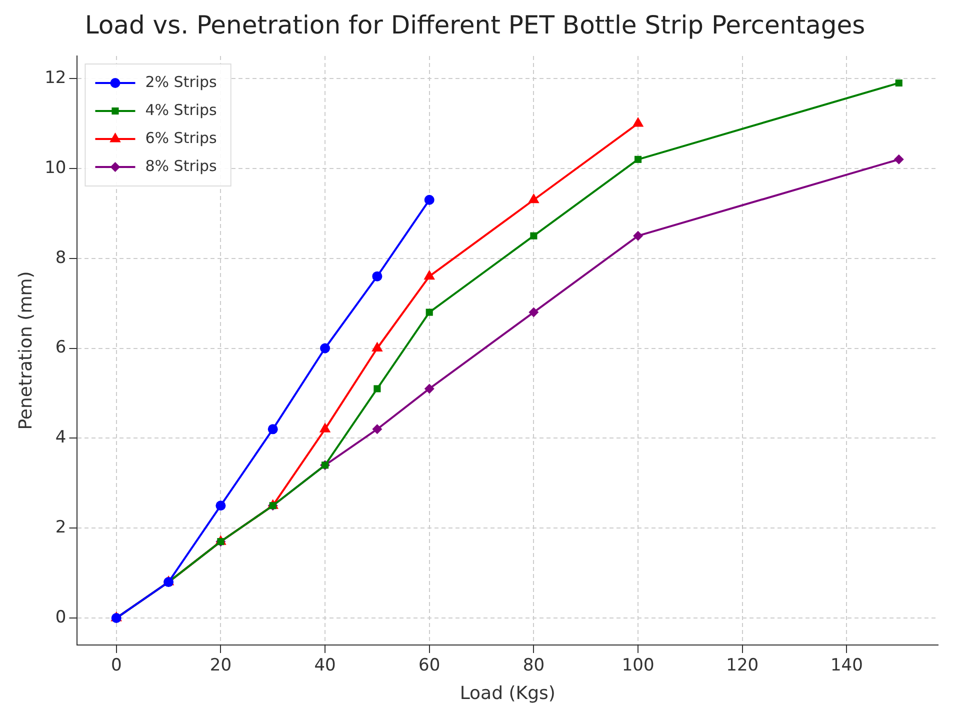 The height and width of the screenshot is (723, 967). Describe the element at coordinates (325, 666) in the screenshot. I see `x-tick-label: 40` at that location.